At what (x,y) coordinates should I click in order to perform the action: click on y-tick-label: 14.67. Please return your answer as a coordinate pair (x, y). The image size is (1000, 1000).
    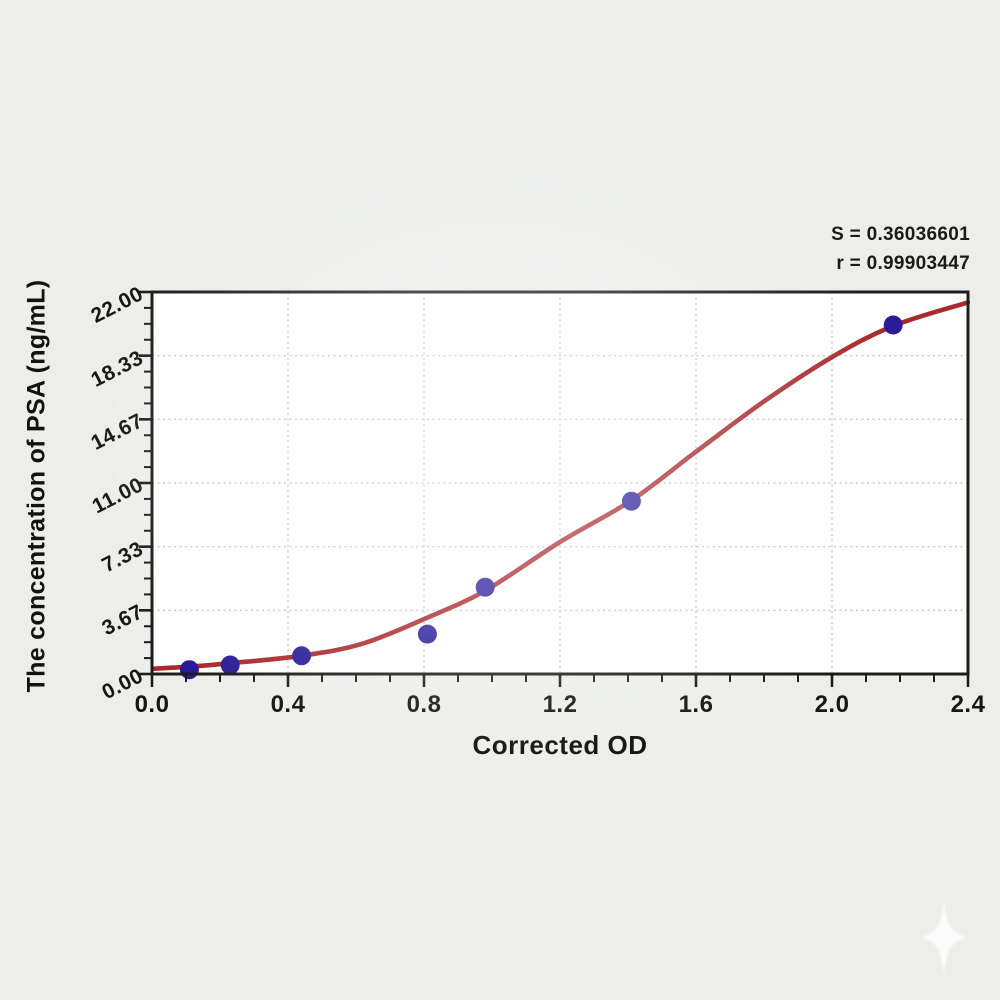
    Looking at the image, I should click on (117, 432).